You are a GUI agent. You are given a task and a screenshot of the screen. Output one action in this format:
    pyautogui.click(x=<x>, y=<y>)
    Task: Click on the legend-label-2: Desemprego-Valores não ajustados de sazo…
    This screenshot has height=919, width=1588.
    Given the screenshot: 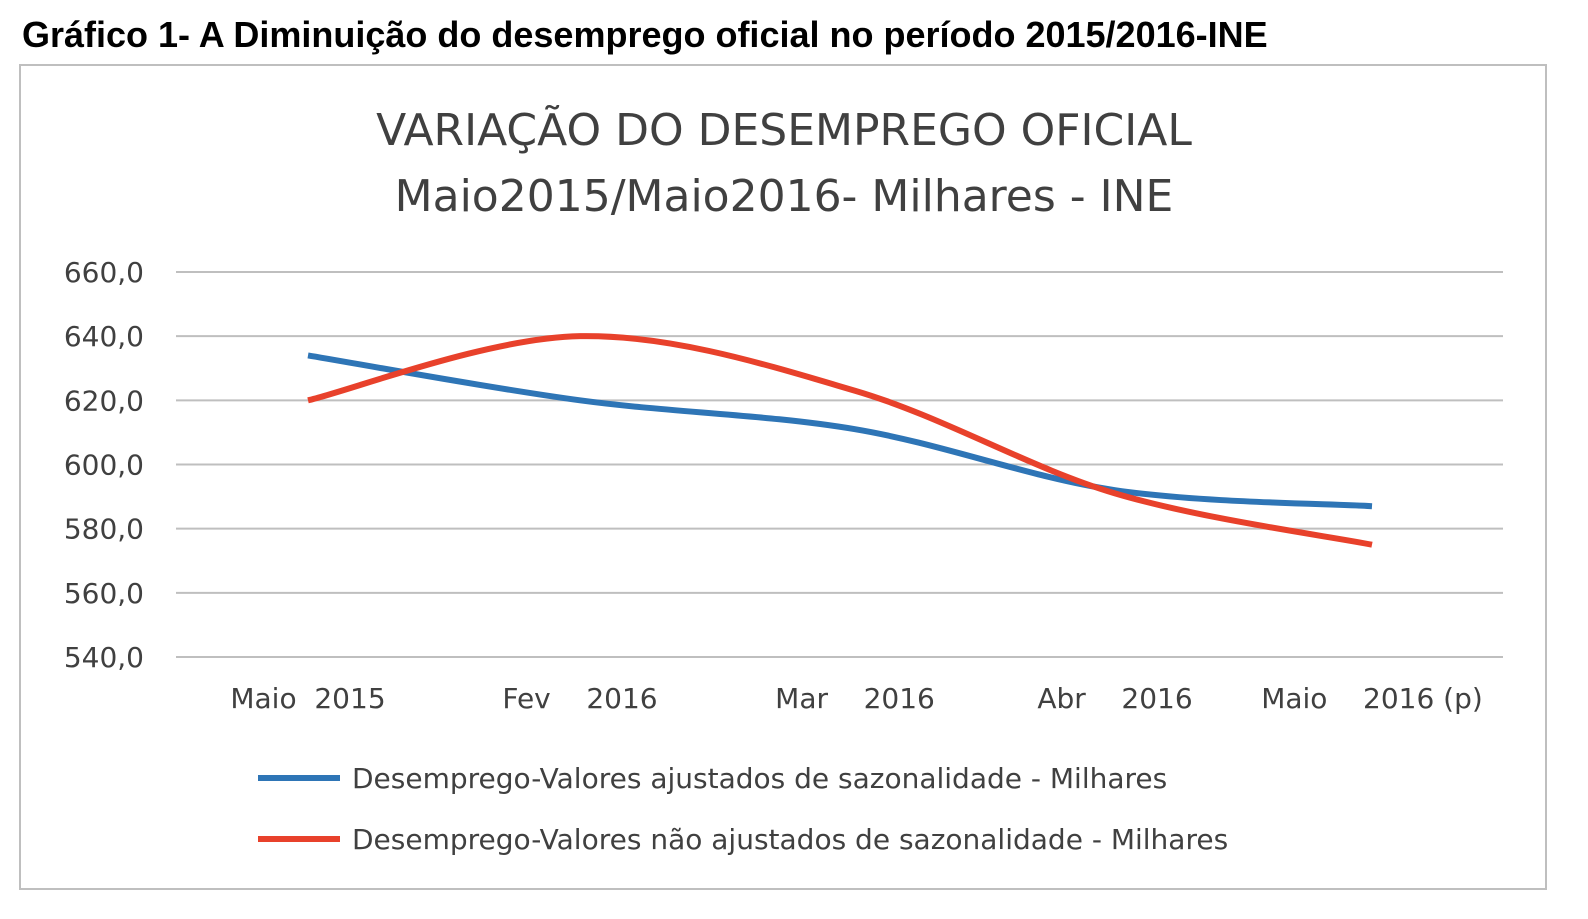 What is the action you would take?
    pyautogui.click(x=790, y=839)
    